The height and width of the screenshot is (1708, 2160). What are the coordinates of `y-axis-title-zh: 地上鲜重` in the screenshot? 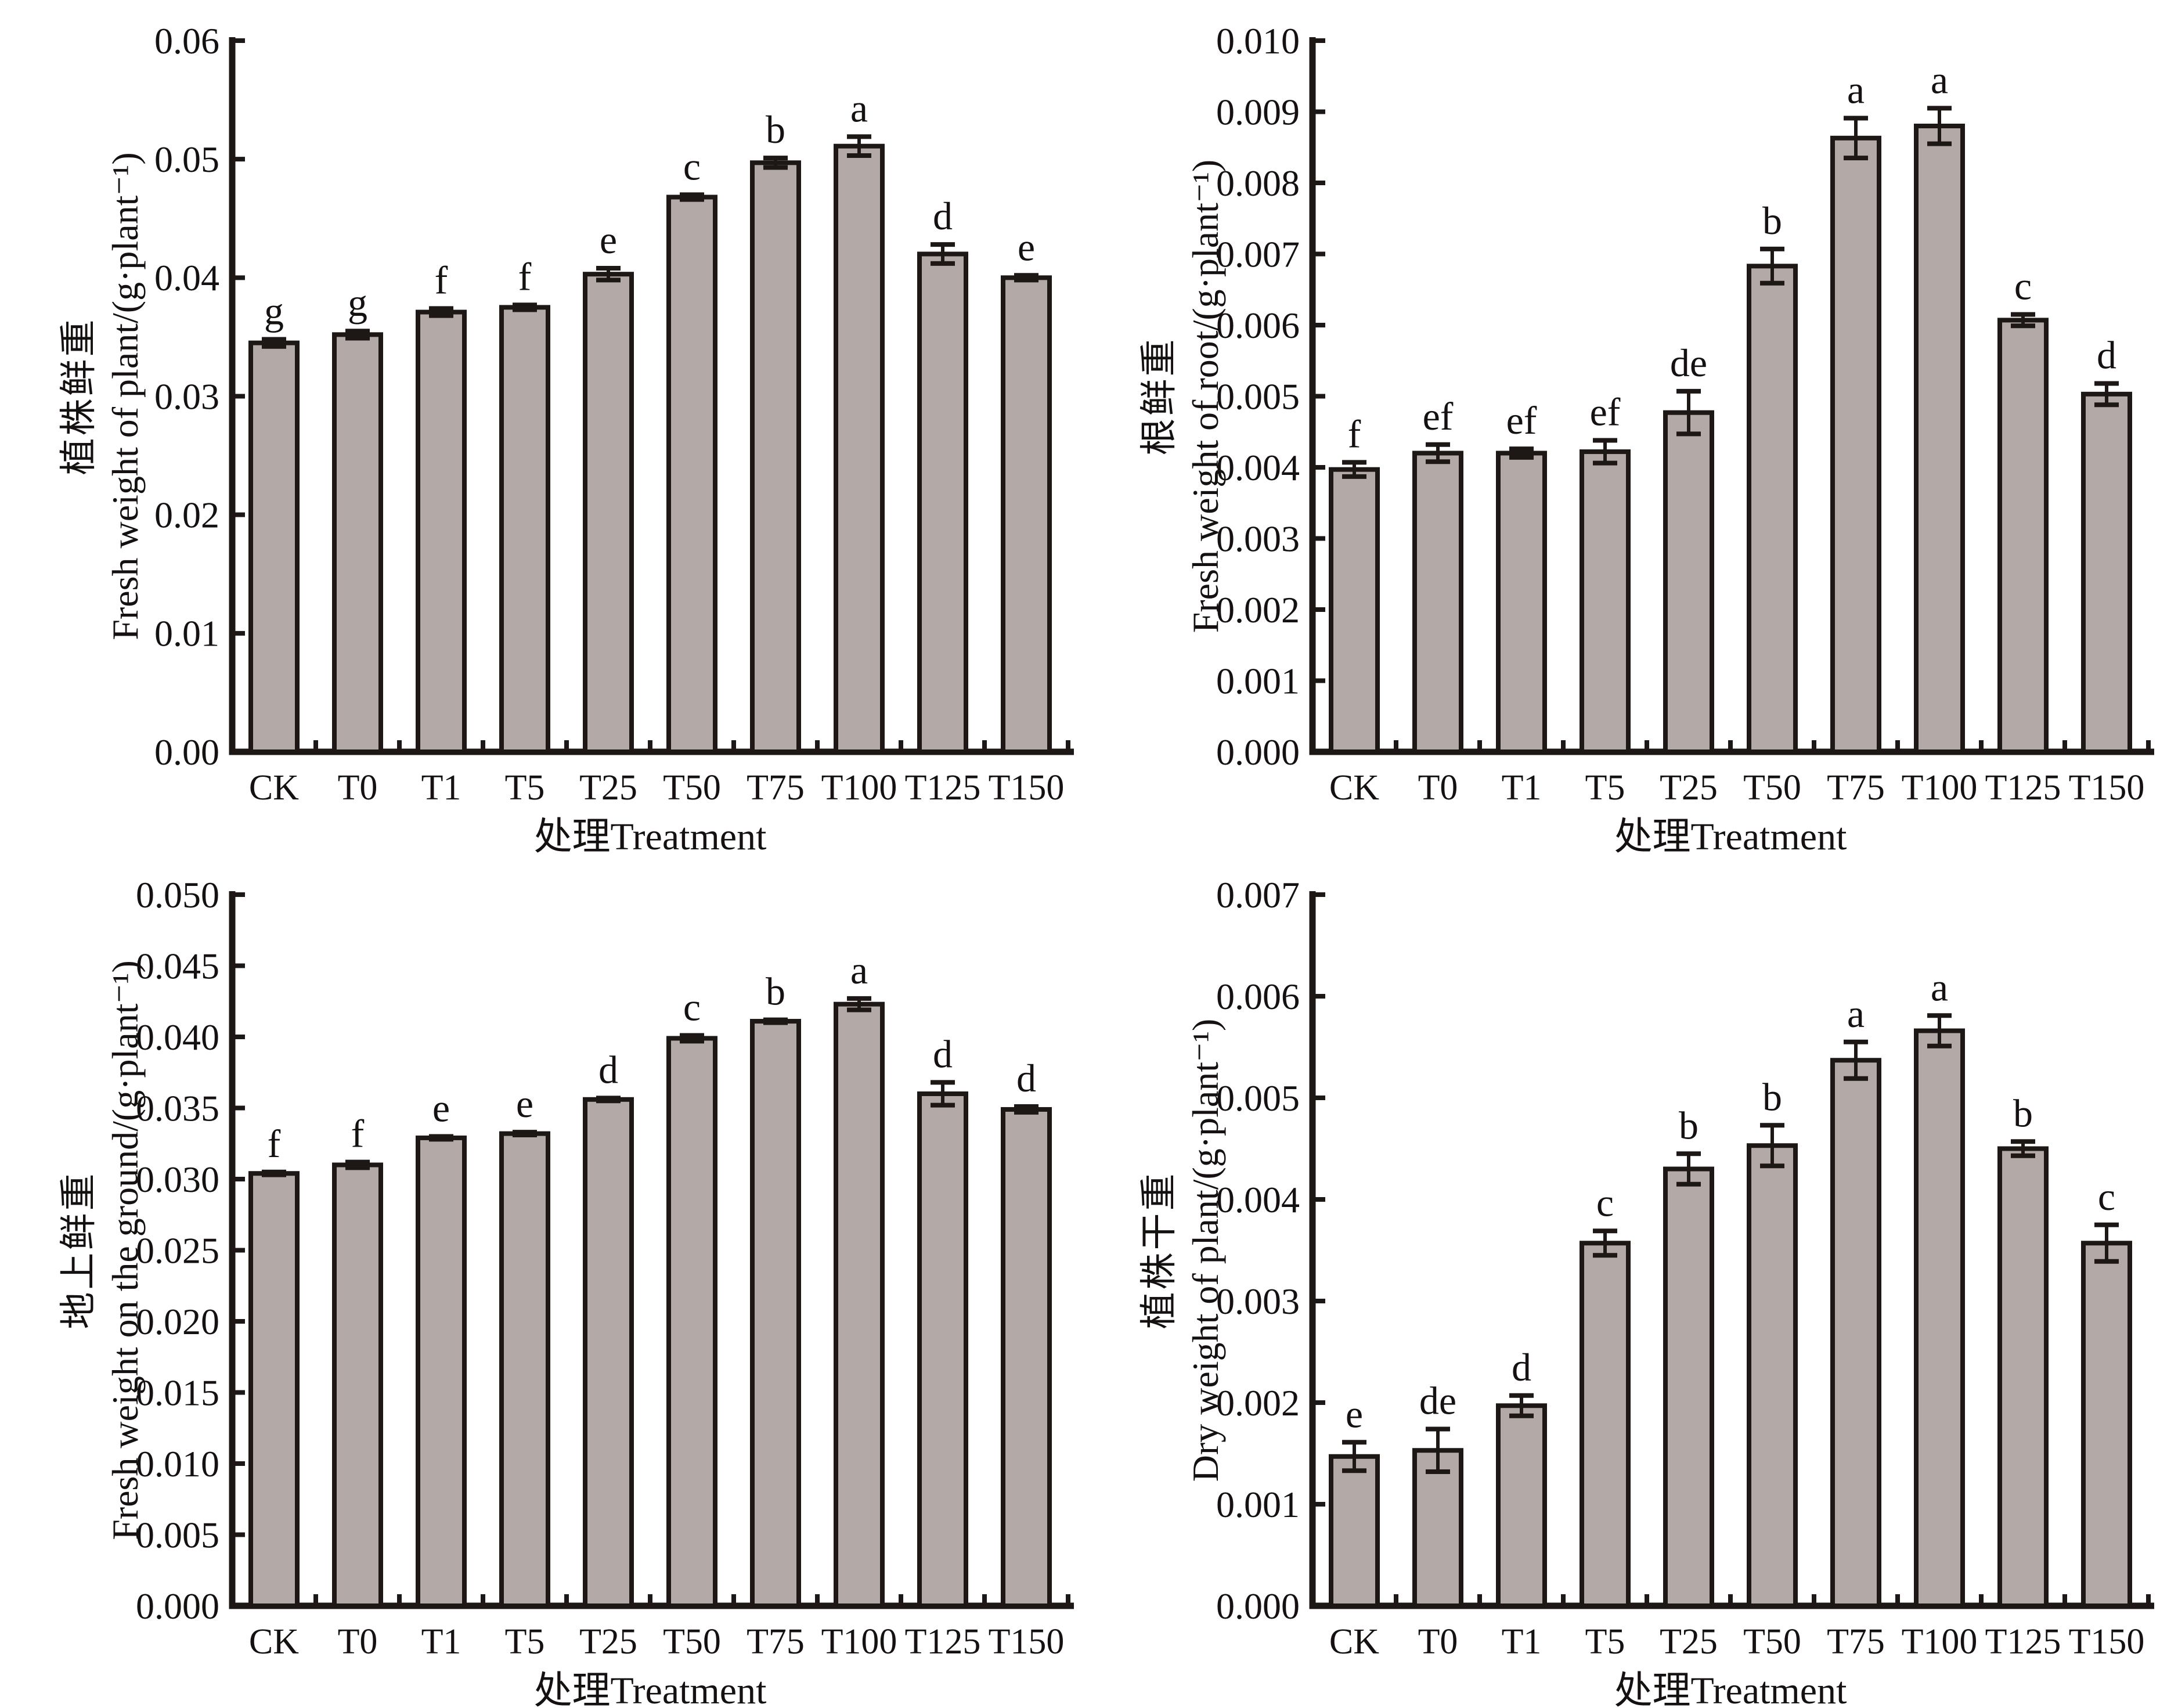 It's located at (78, 1250).